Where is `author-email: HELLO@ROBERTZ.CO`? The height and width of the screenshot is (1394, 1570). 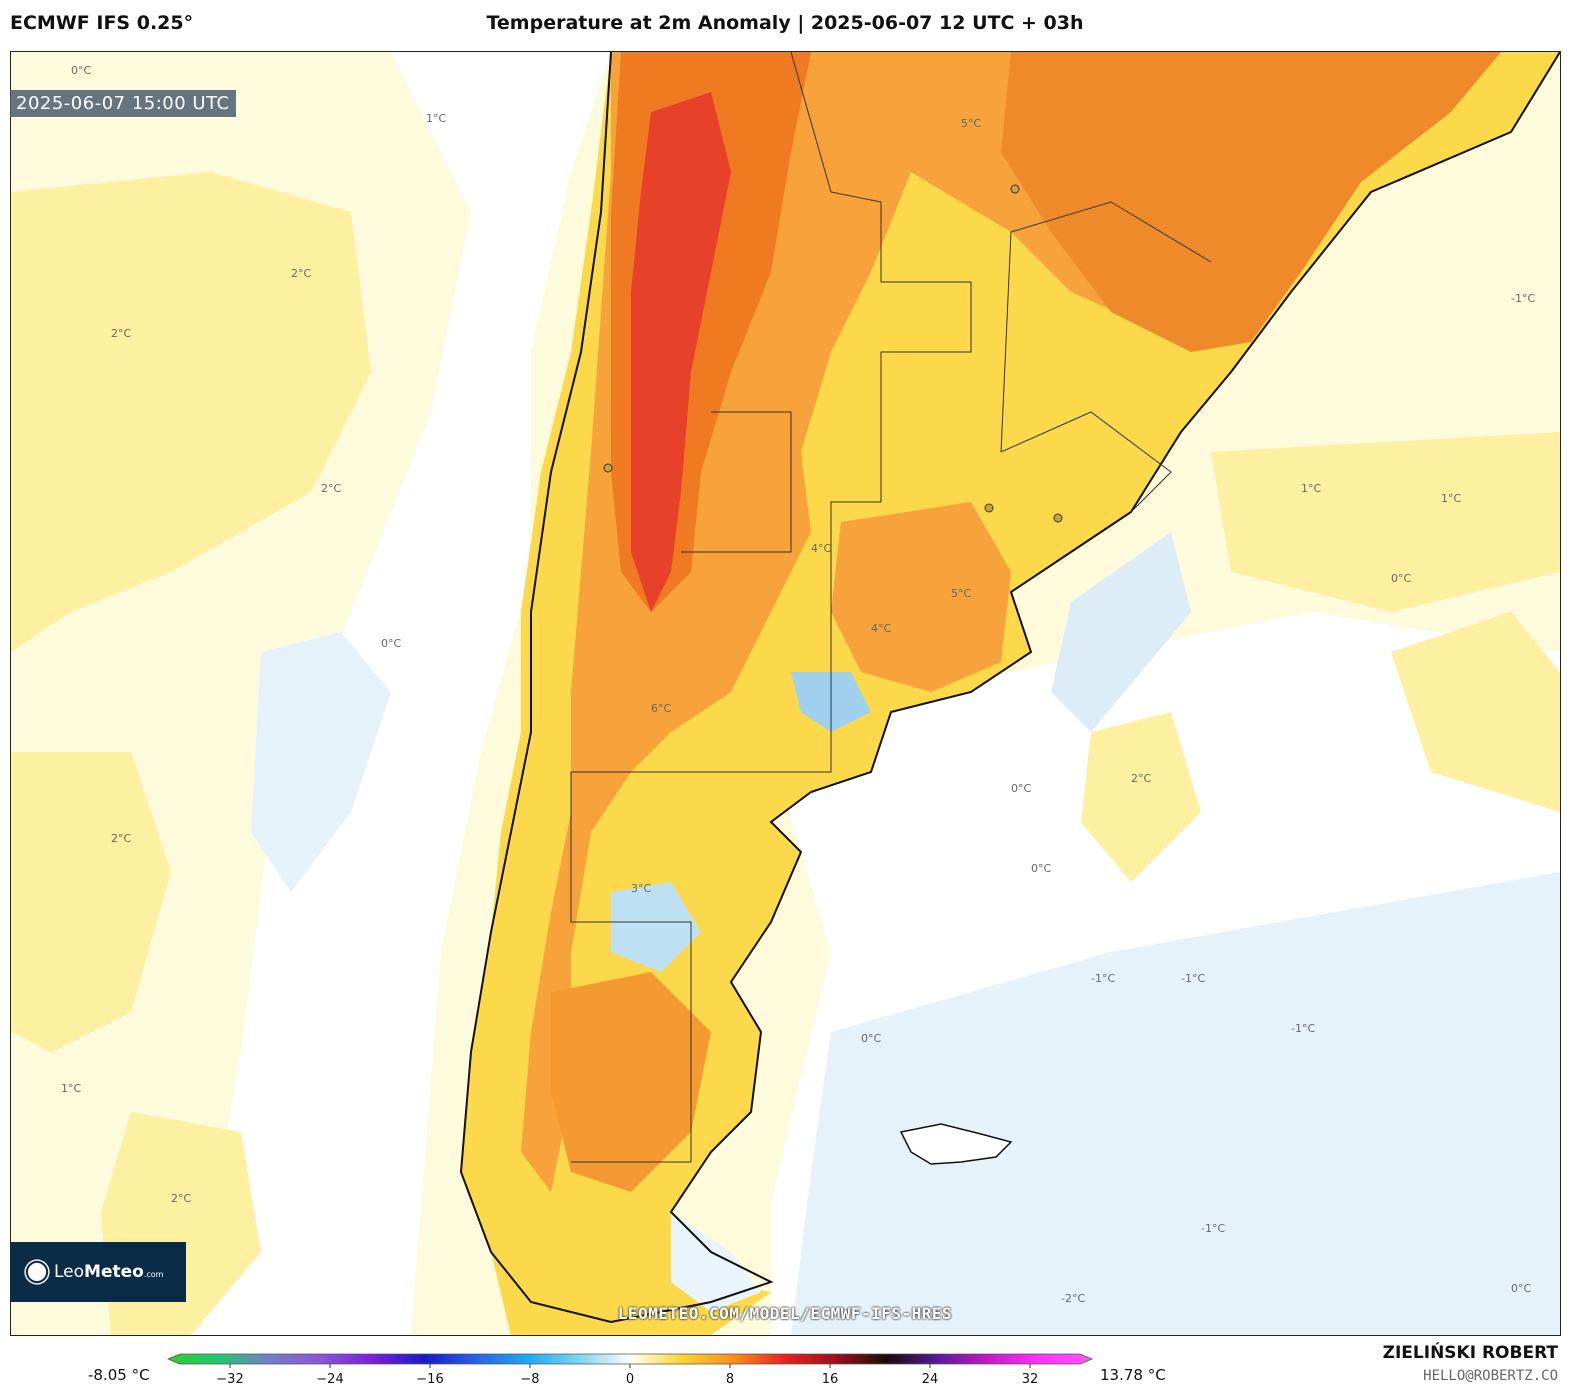
author-email: HELLO@ROBERTZ.CO is located at coordinates (1490, 1376).